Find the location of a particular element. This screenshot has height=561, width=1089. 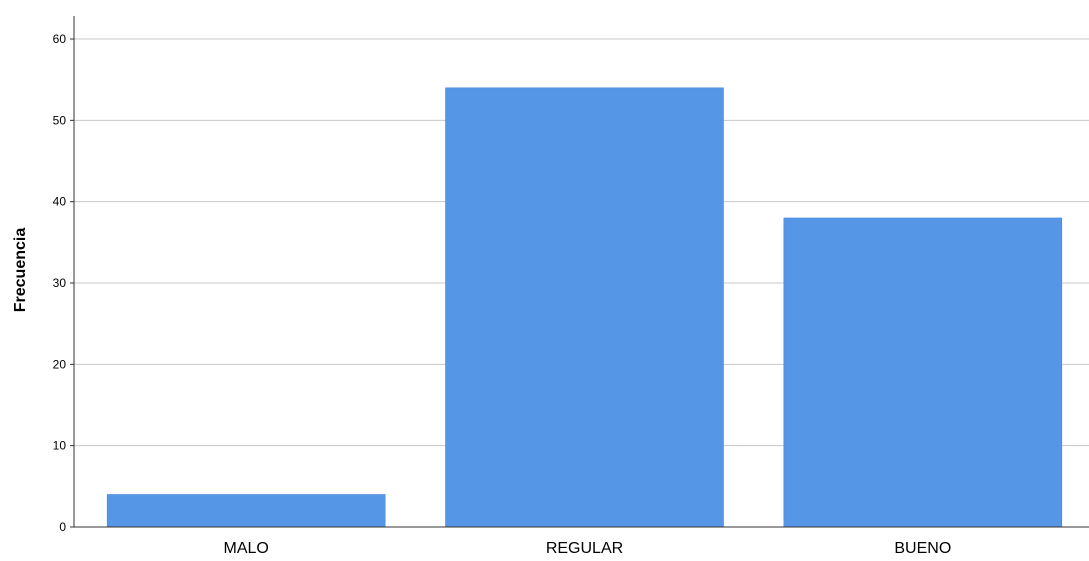

x-tick-label-malo: MALO is located at coordinates (245, 548).